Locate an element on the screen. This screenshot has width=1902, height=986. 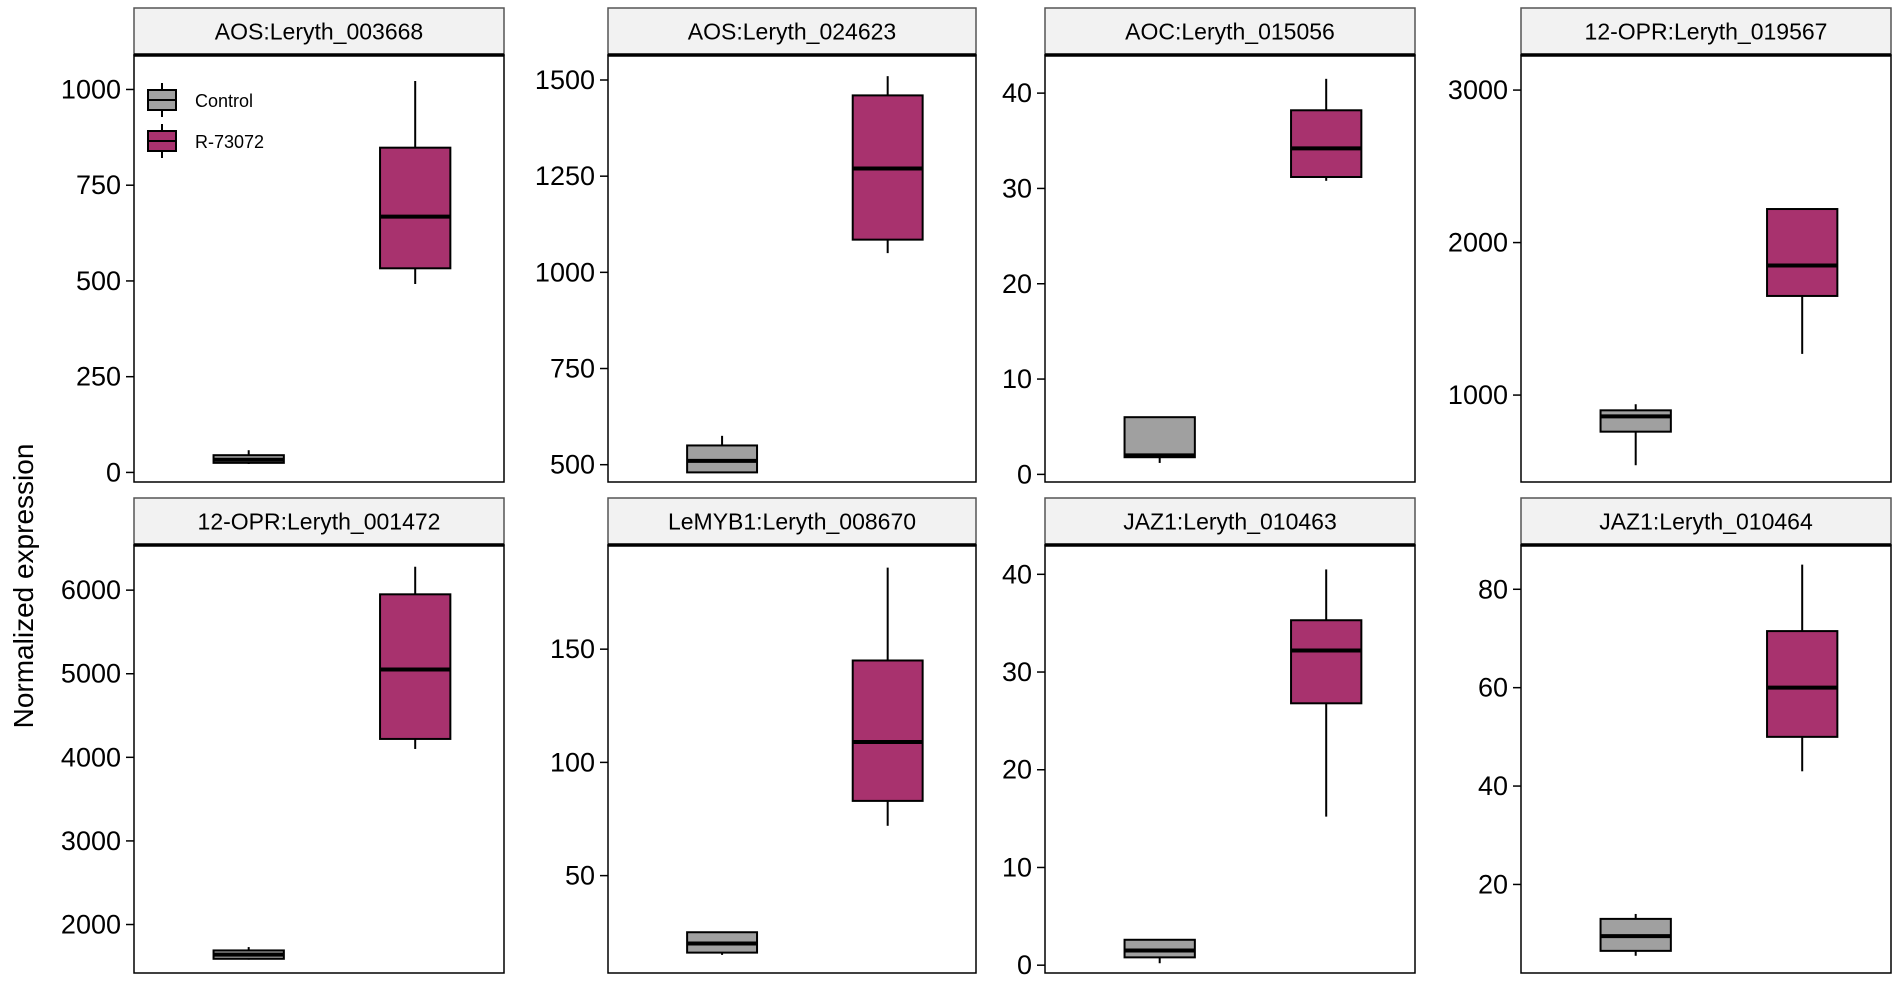
legend-item: R-73072 is located at coordinates (205, 141).